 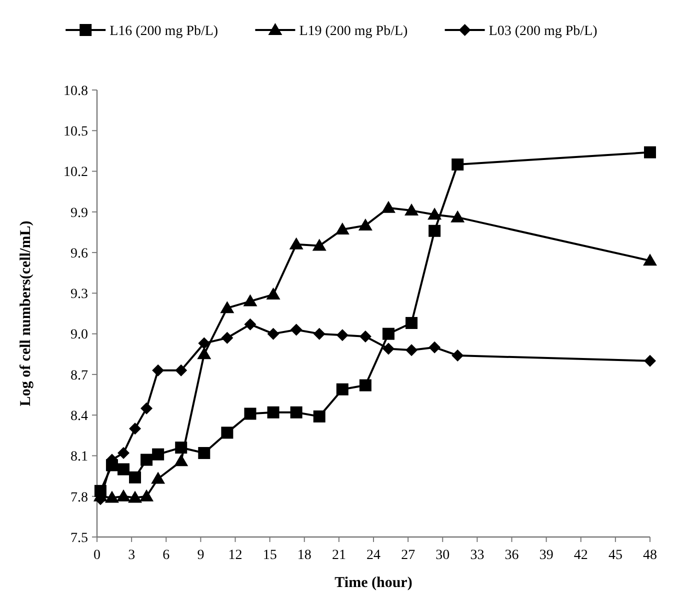 I want to click on y-tick-label: 9.0, so click(x=79, y=335).